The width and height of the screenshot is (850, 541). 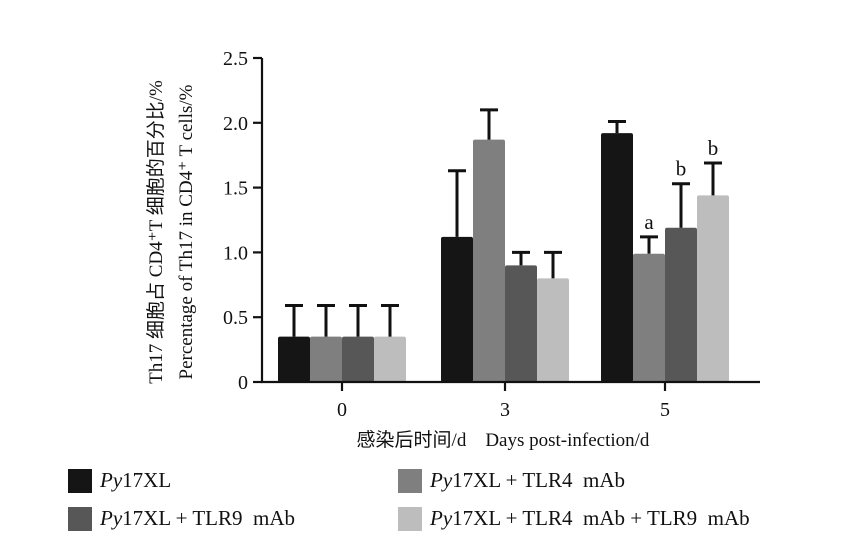 I want to click on legend-label: 17XL + TLR9 mAb, so click(x=208, y=518).